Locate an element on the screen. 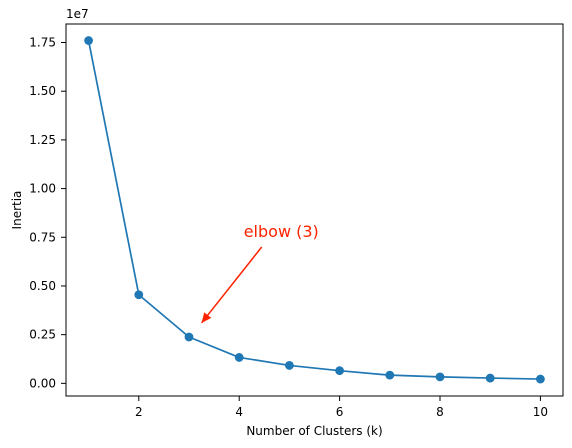 The image size is (572, 448). x-tick-label: 6 is located at coordinates (340, 412).